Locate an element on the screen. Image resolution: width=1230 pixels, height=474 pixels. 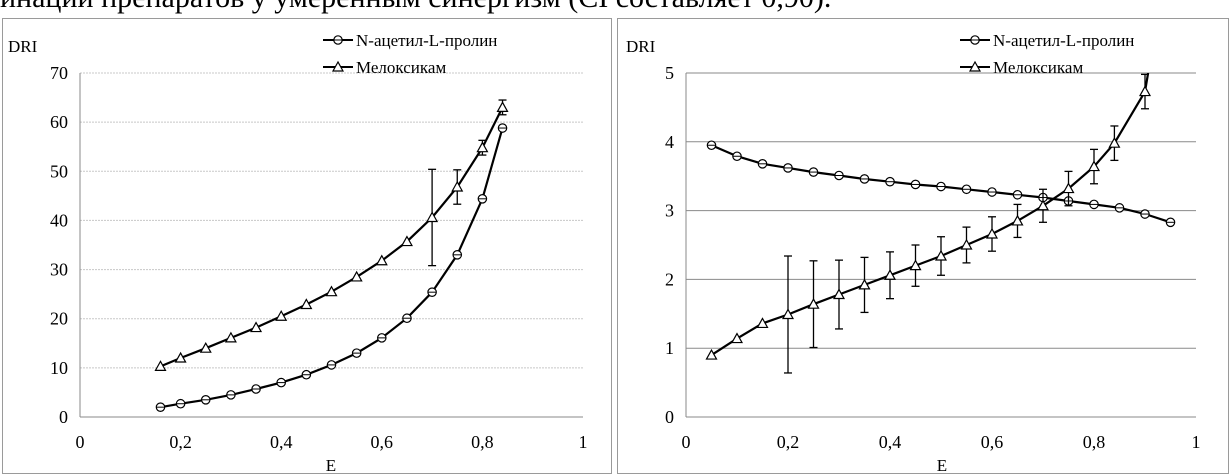
y-tick-label: 1 is located at coordinates (669, 348).